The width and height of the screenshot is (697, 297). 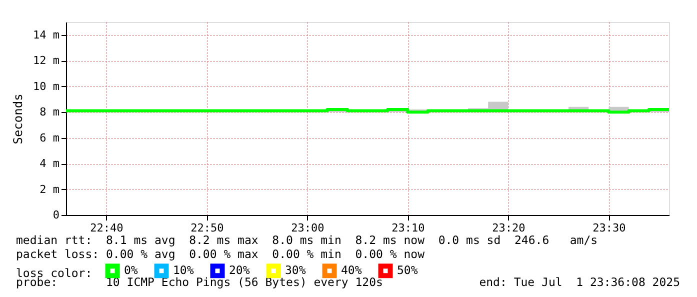 What do you see at coordinates (407, 269) in the screenshot?
I see `legend-label: 50%` at bounding box center [407, 269].